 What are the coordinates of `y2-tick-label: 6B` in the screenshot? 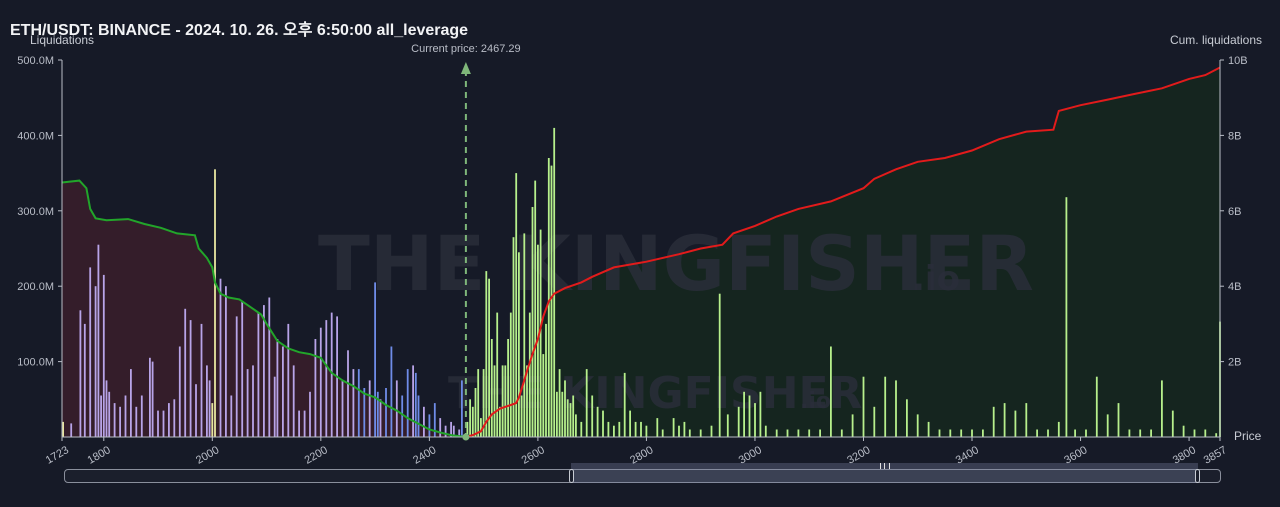 It's located at (1234, 212).